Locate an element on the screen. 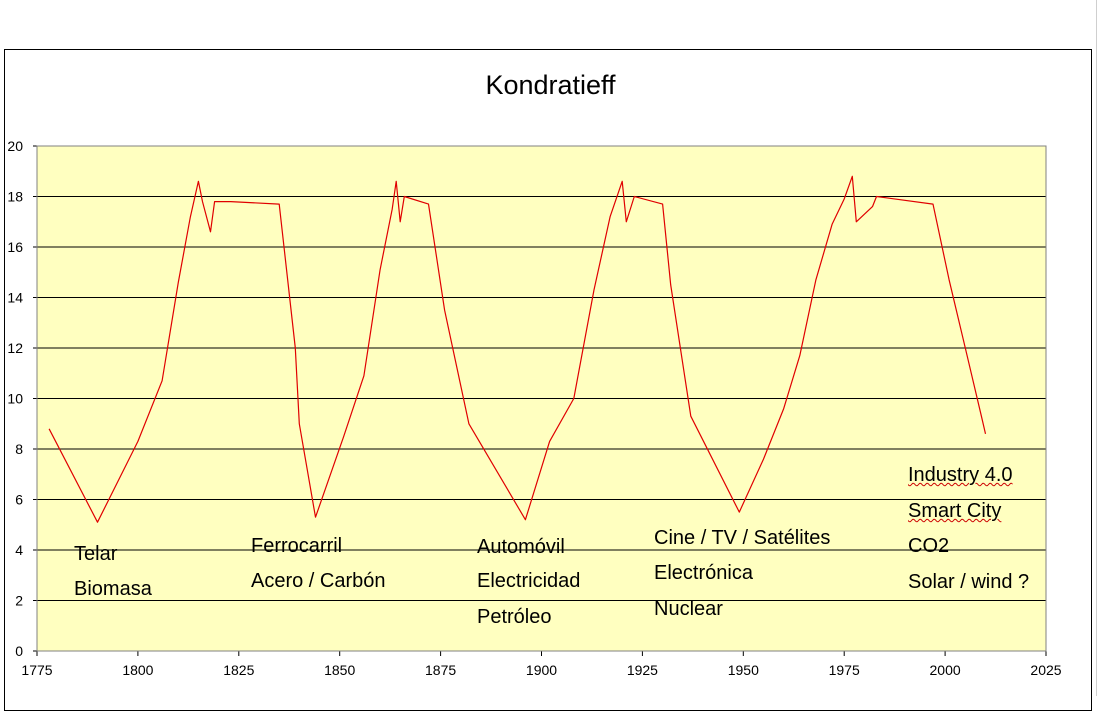  x-tick-label: 1975 is located at coordinates (844, 670).